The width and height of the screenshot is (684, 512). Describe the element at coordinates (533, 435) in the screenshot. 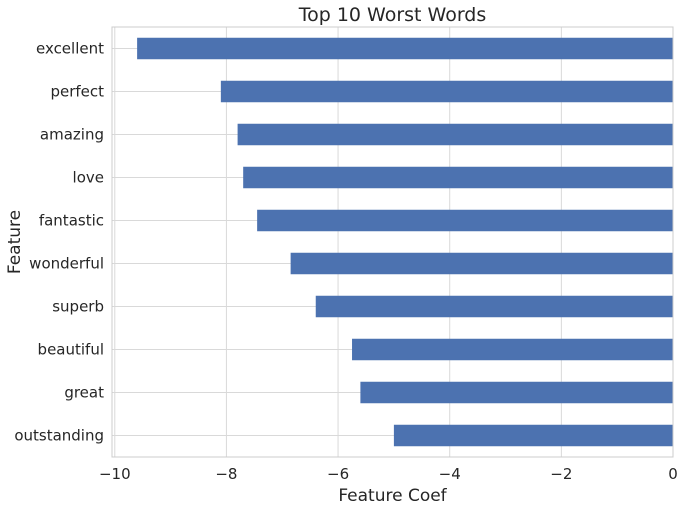

I see `bar-outstanding` at that location.